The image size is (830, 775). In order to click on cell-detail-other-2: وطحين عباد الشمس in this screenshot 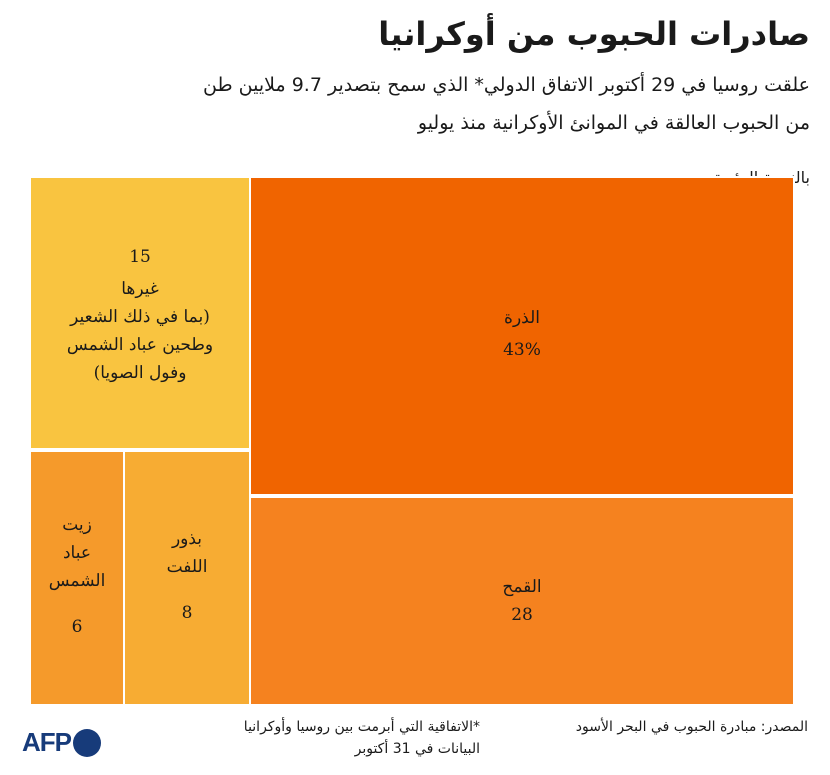, I will do `click(140, 345)`.